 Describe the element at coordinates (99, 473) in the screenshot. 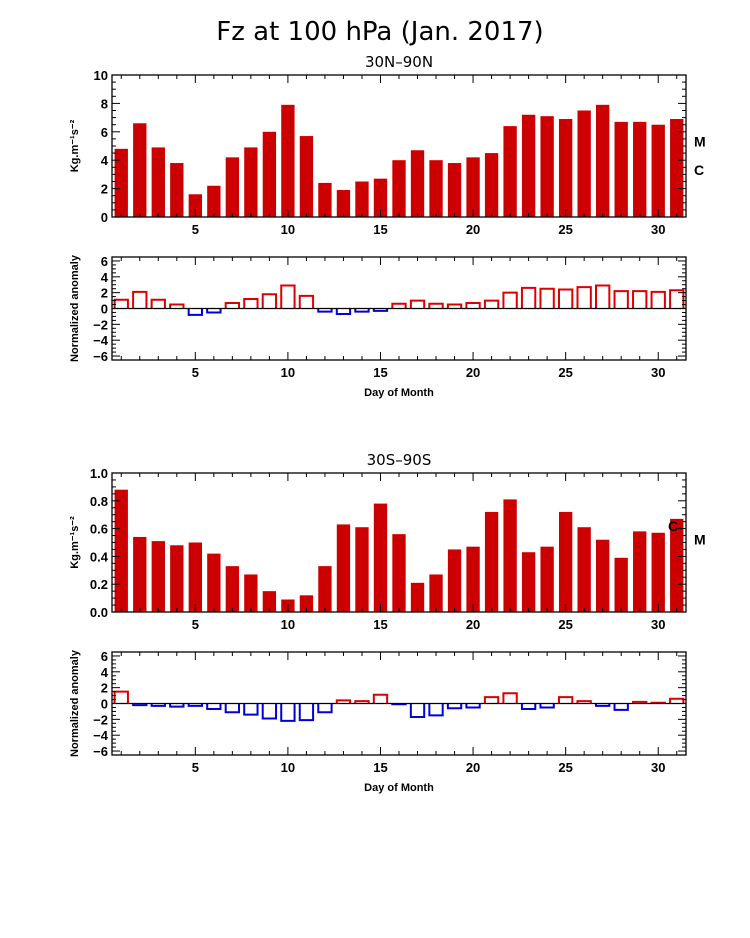

I see `y-tick-label: 1.0` at that location.